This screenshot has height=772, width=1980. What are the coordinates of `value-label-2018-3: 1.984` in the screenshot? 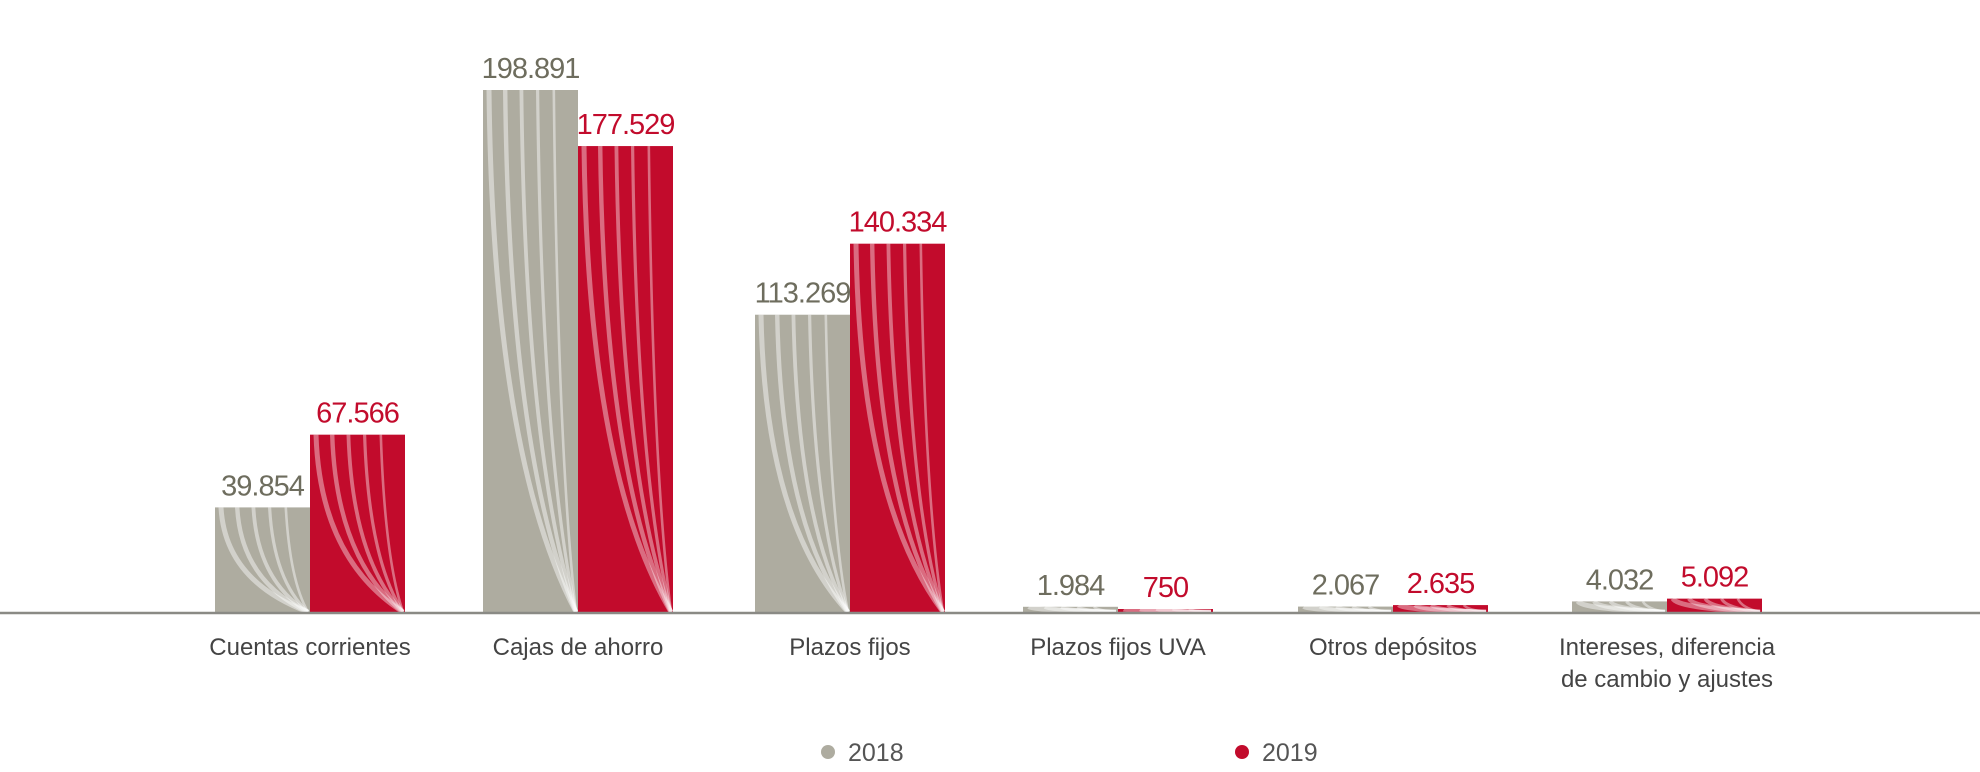 It's located at (1071, 586).